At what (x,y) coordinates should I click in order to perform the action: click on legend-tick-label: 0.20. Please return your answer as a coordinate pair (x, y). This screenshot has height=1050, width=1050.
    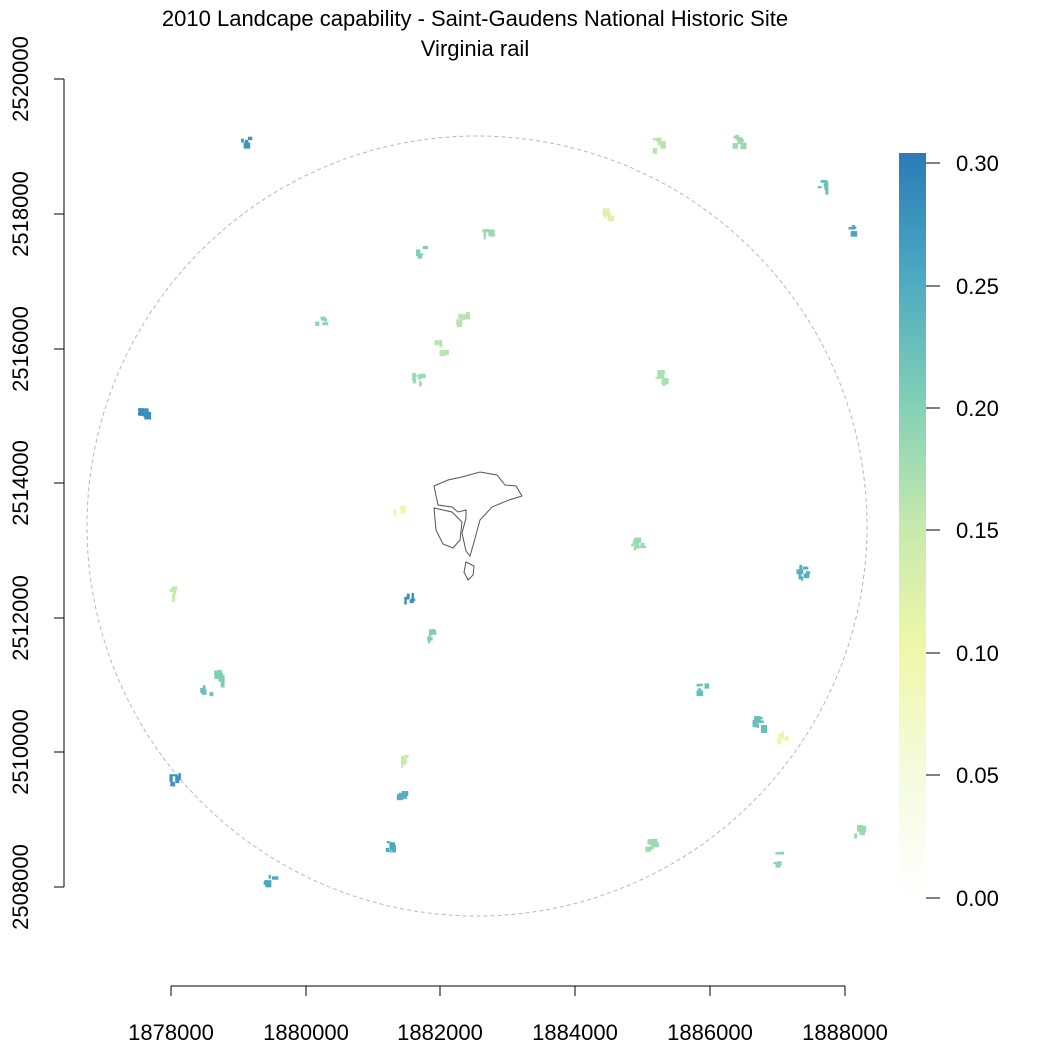
    Looking at the image, I should click on (977, 408).